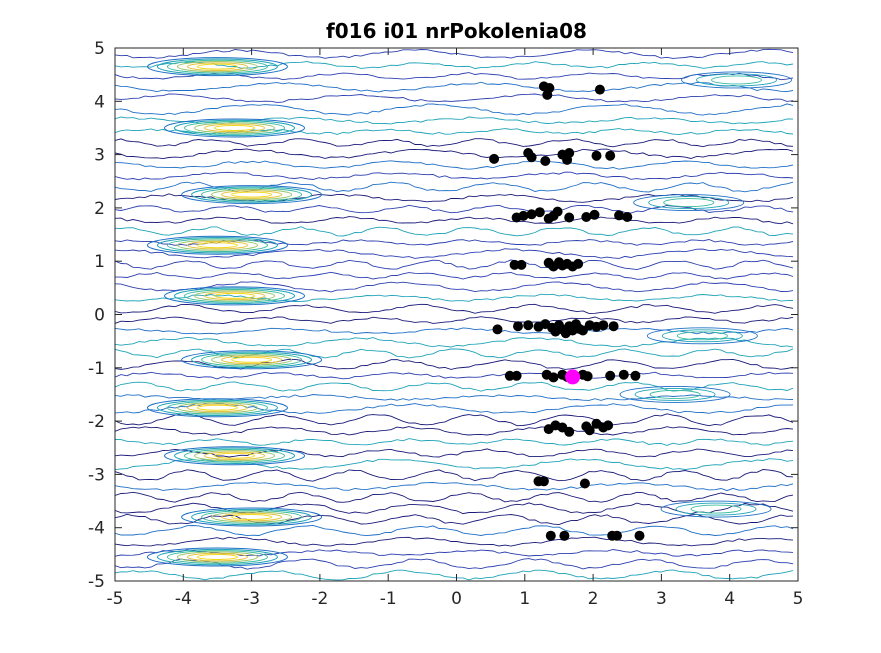  Describe the element at coordinates (96, 475) in the screenshot. I see `y-tick-label: -3` at that location.